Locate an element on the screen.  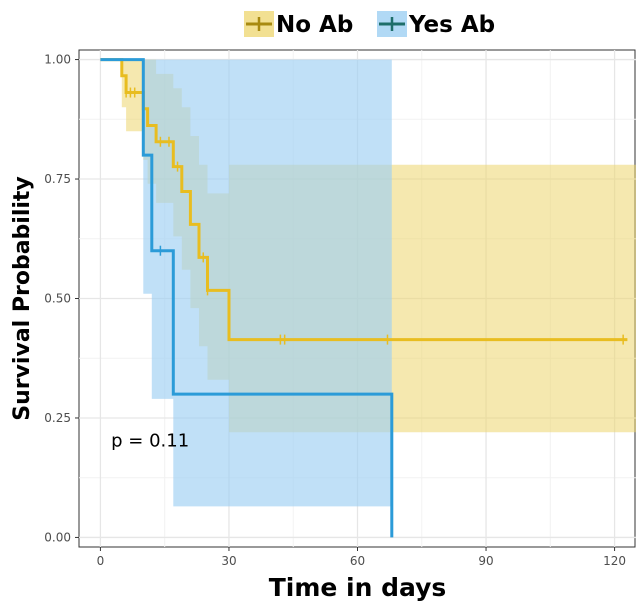
x-tick-label: 60 is located at coordinates (357, 561).